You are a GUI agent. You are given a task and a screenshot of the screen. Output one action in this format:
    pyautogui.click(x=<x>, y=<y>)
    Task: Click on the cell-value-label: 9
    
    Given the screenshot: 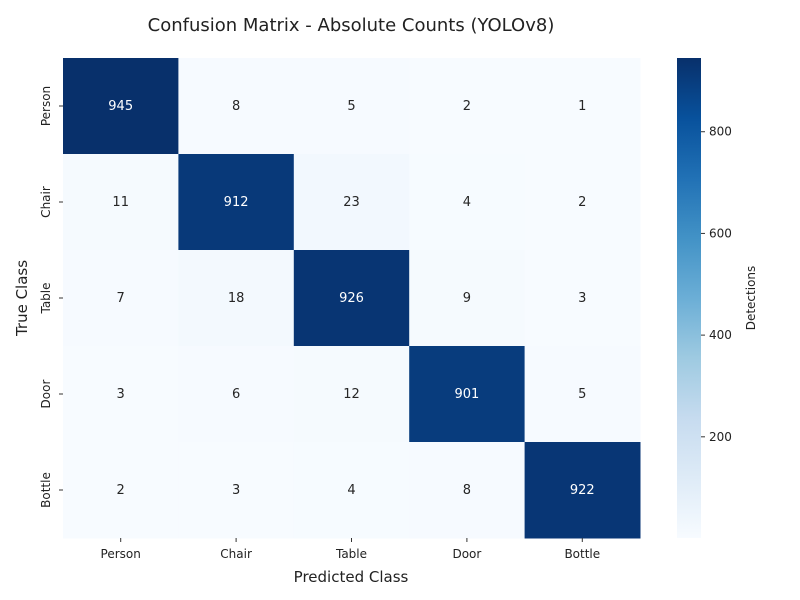 What is the action you would take?
    pyautogui.click(x=467, y=298)
    